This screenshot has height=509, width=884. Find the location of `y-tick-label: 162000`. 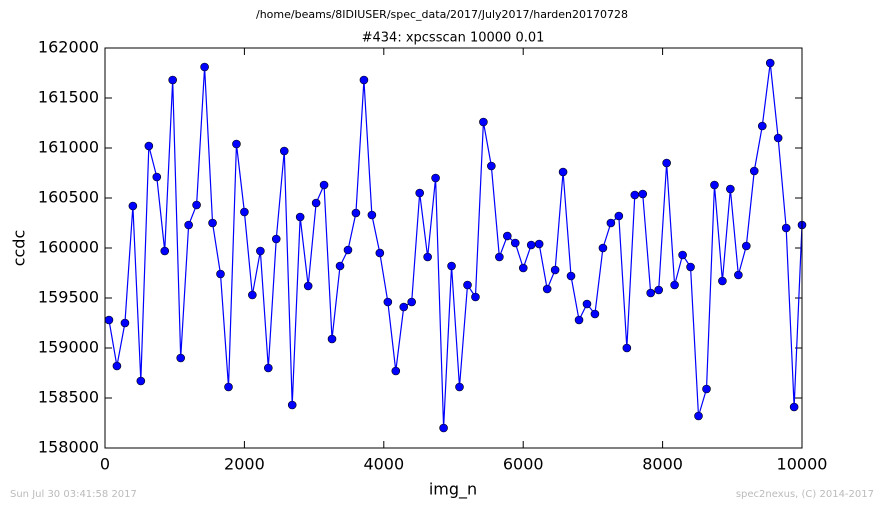

y-tick-label: 162000 is located at coordinates (68, 47).